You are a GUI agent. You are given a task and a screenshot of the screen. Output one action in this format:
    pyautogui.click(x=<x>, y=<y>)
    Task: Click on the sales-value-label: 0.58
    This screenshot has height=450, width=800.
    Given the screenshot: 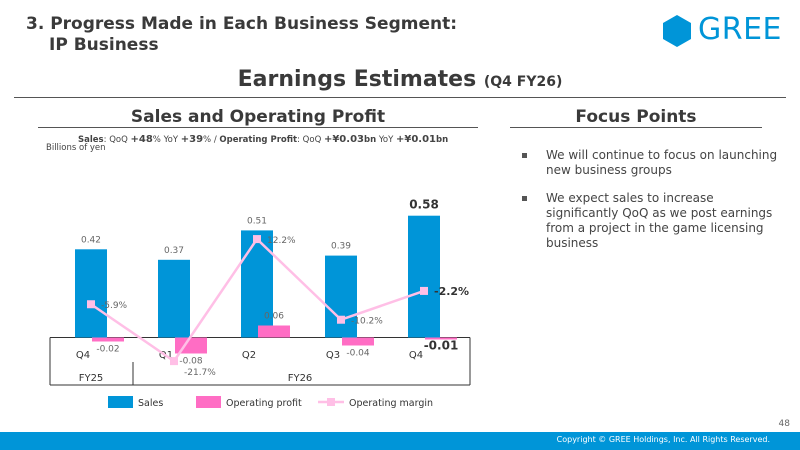 What is the action you would take?
    pyautogui.click(x=424, y=205)
    